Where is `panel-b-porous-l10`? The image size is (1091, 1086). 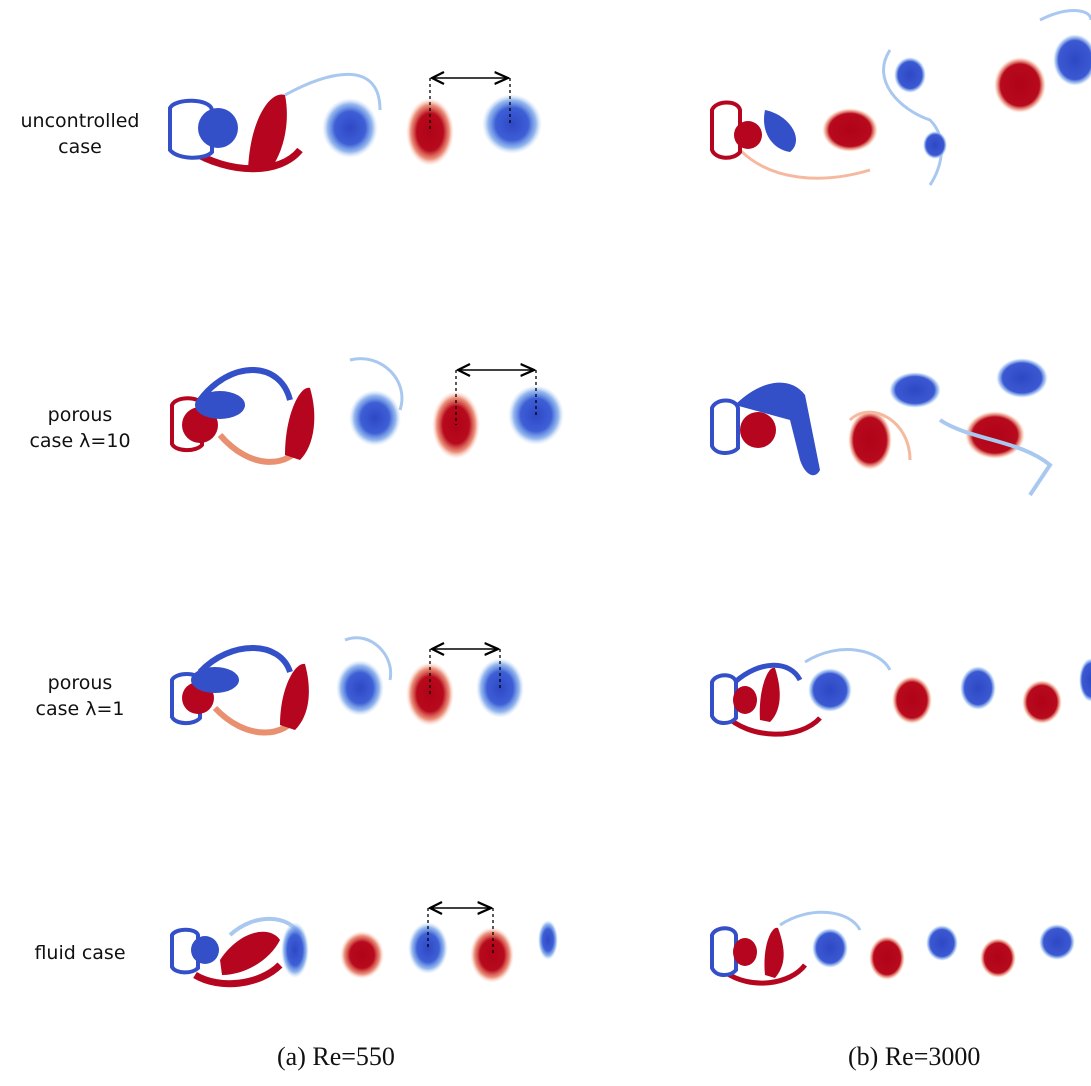
panel-b-porous-l10 is located at coordinates (881, 427).